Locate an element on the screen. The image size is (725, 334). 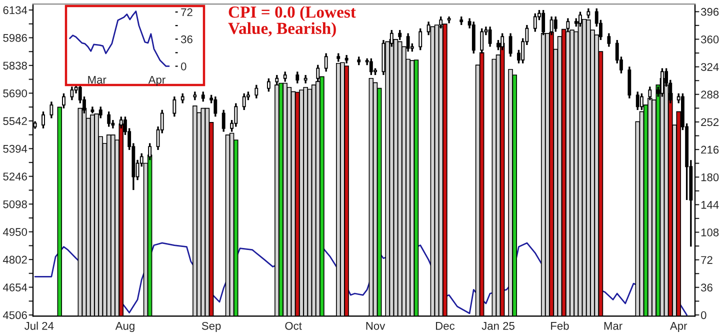
y-tick-label: 4654 is located at coordinates (15, 288).